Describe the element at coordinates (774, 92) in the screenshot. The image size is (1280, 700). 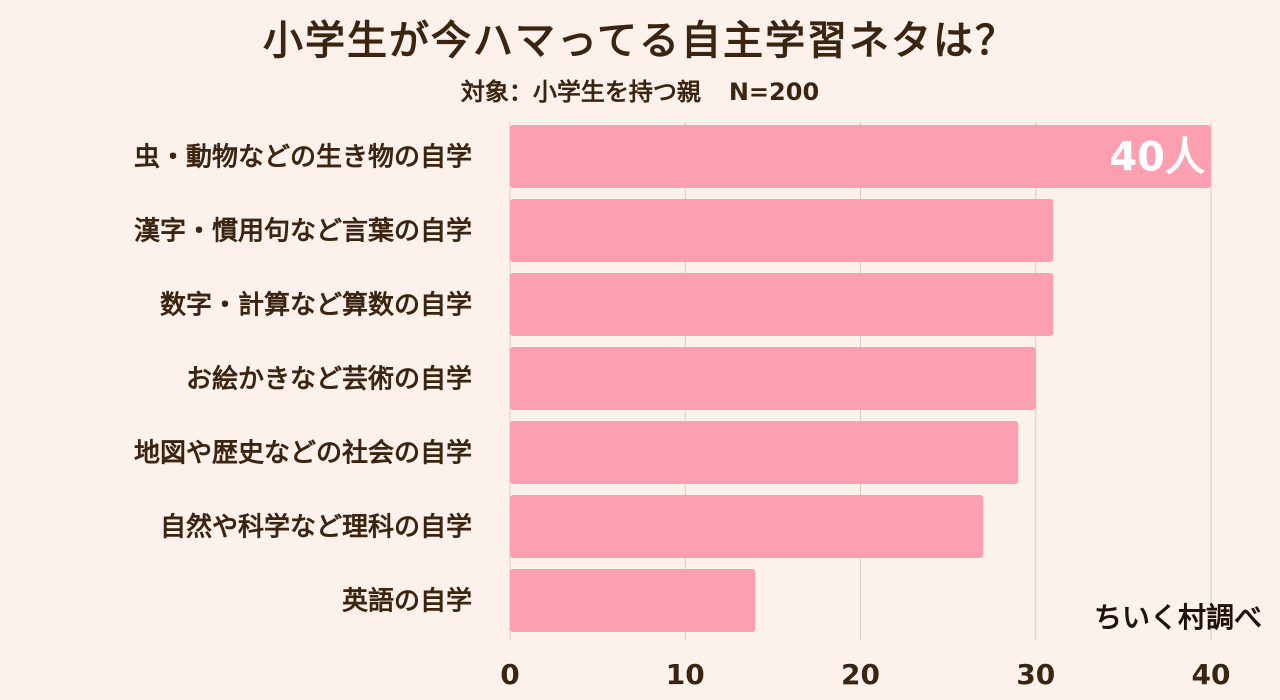
I see `sample-size: N=200` at that location.